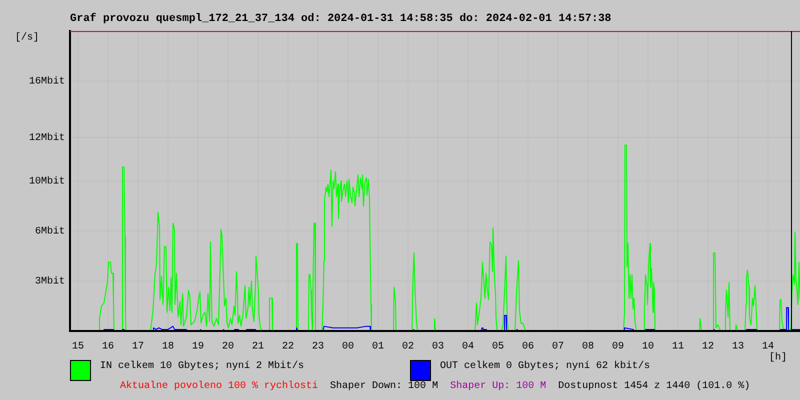 Image resolution: width=800 pixels, height=400 pixels. What do you see at coordinates (738, 347) in the screenshot?
I see `x-tick-label: 13` at bounding box center [738, 347].